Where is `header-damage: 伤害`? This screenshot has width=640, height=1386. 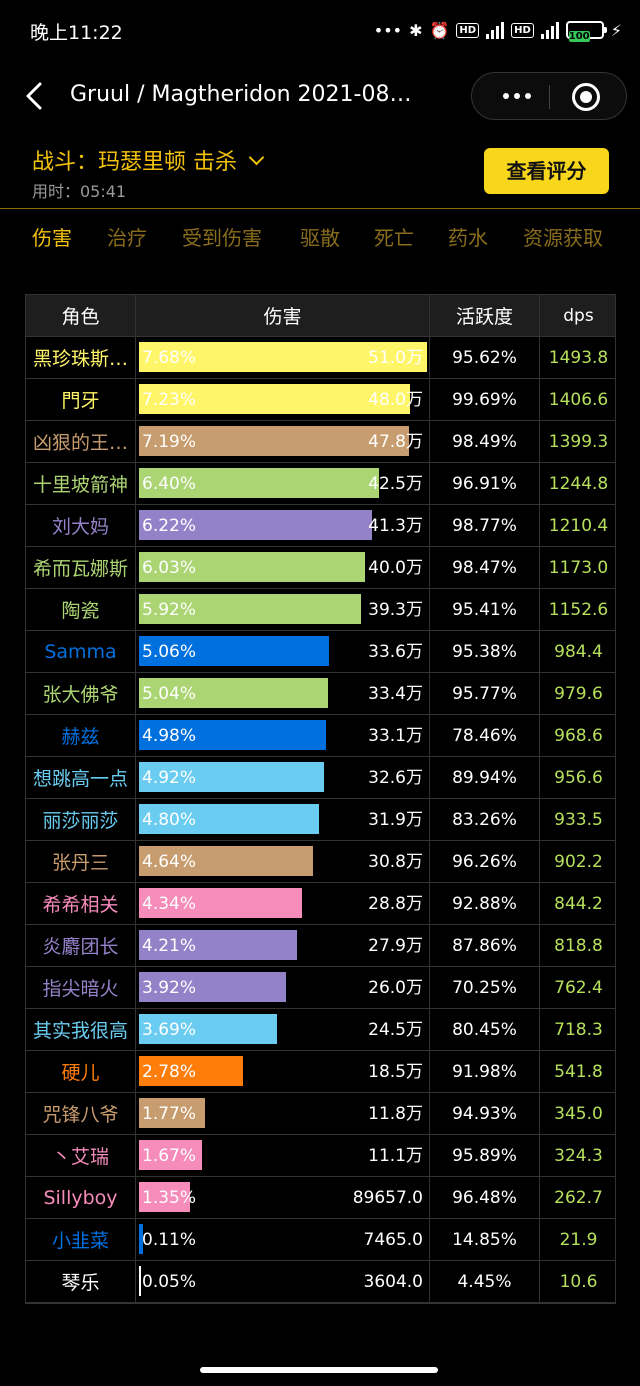 header-damage: 伤害 is located at coordinates (283, 315).